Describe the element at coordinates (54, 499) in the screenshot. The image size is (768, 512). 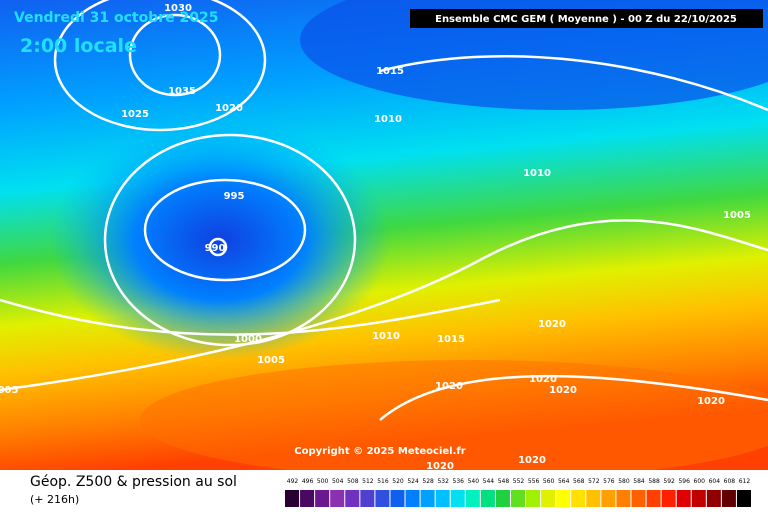
I see `lead-time: (+ 216h)` at that location.